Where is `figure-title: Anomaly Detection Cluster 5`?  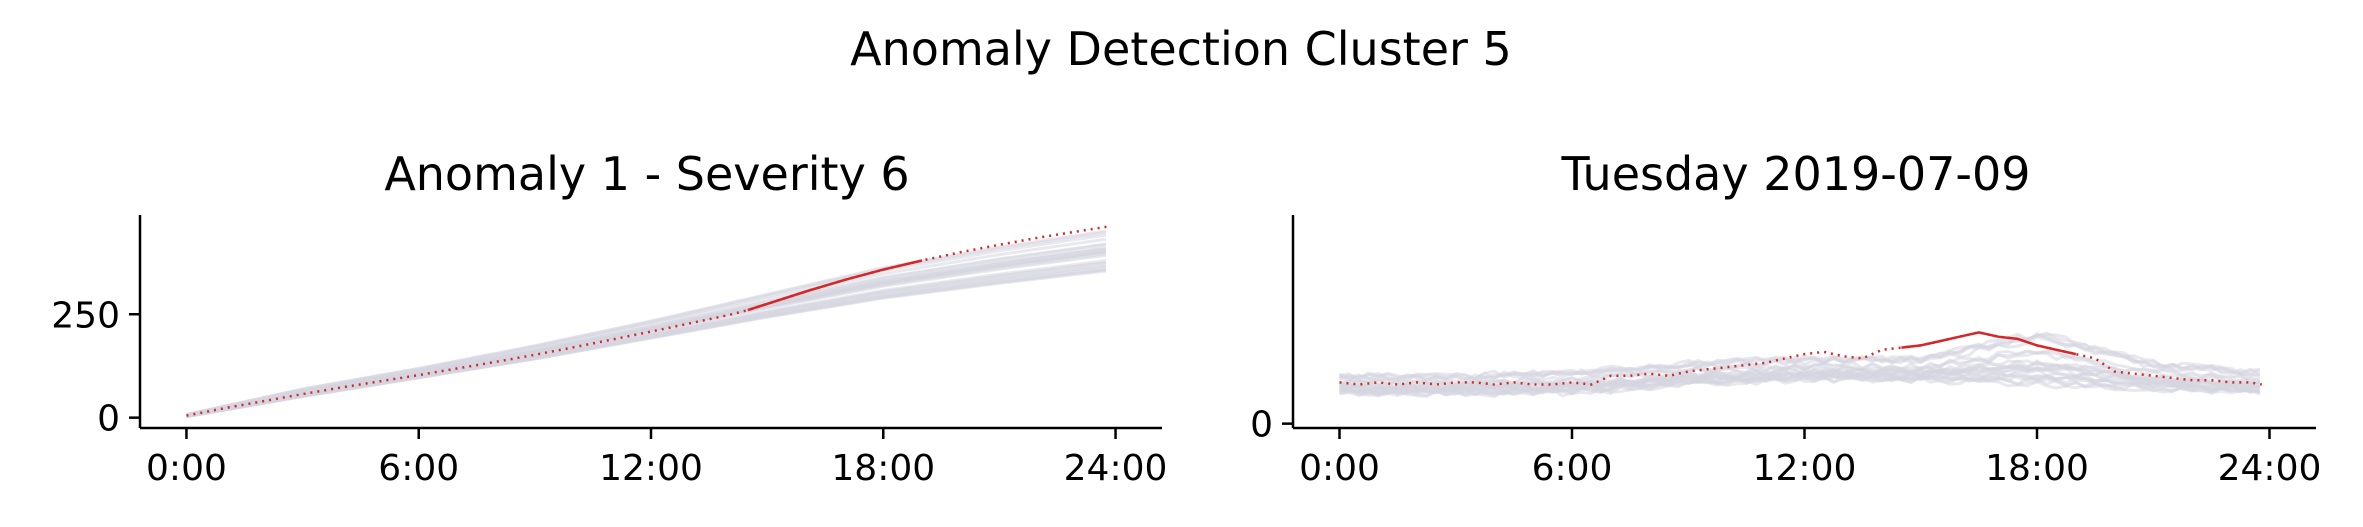 figure-title: Anomaly Detection Cluster 5 is located at coordinates (1181, 49).